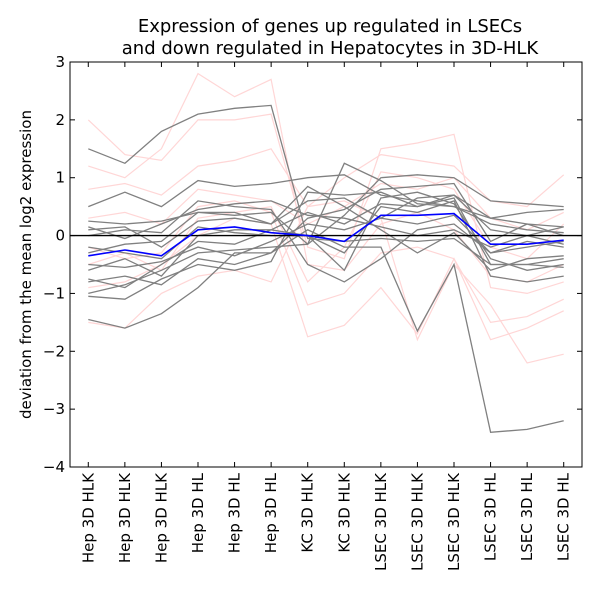 Image resolution: width=600 pixels, height=600 pixels. Describe the element at coordinates (60, 120) in the screenshot. I see `y-tick-label: 2` at that location.